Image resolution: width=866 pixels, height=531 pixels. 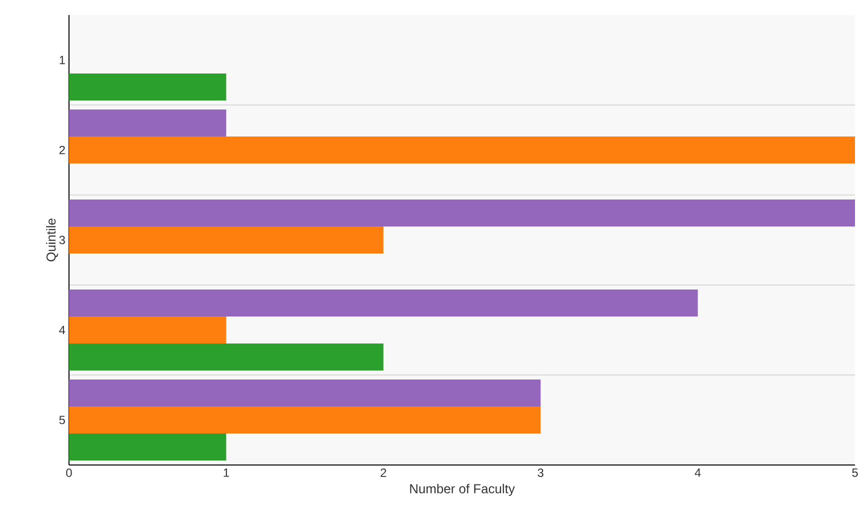 I want to click on x-tick-label: 4, so click(x=697, y=472).